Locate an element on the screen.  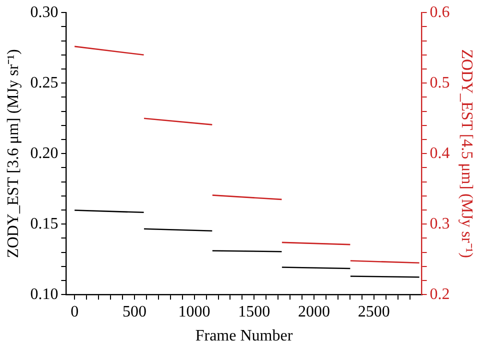
y2-axis-title: ZODY_EST [4.5 μm] (MJy sr⁻¹) is located at coordinates (467, 153).